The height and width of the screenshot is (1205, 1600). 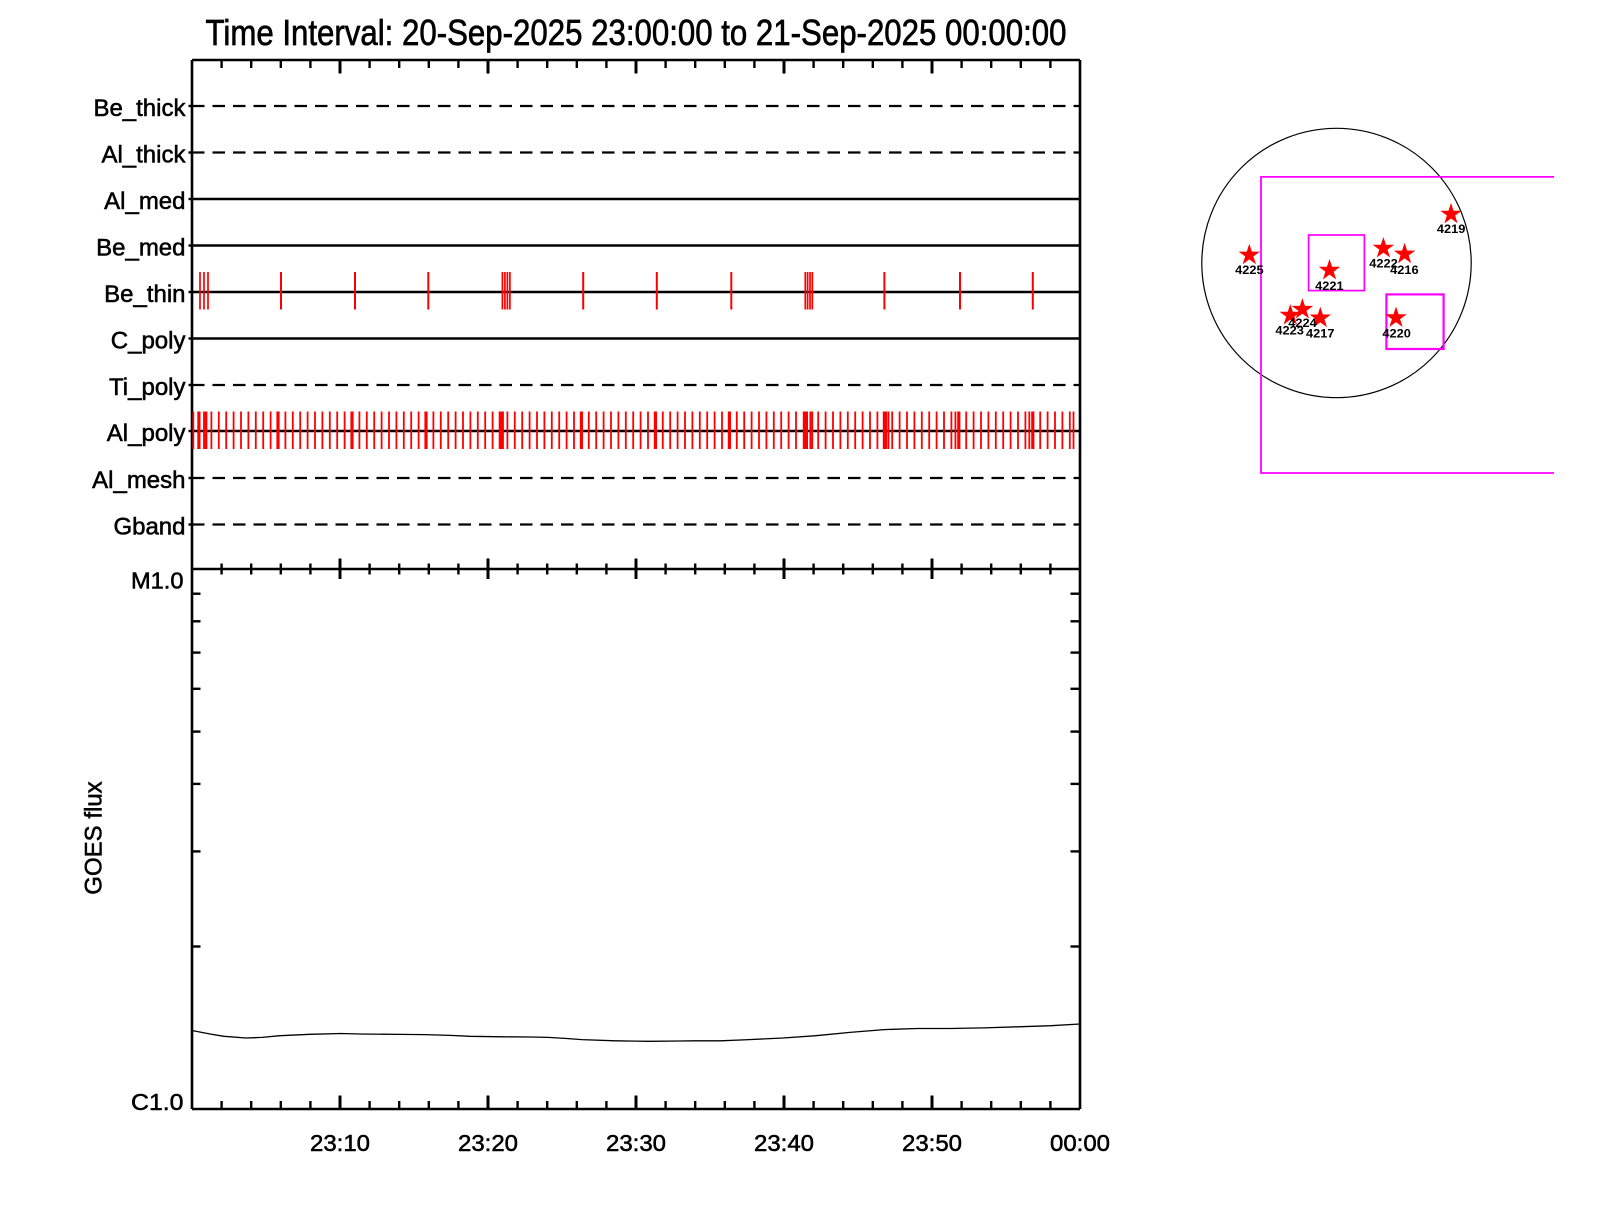 I want to click on svg-text: Gband, so click(x=149, y=527).